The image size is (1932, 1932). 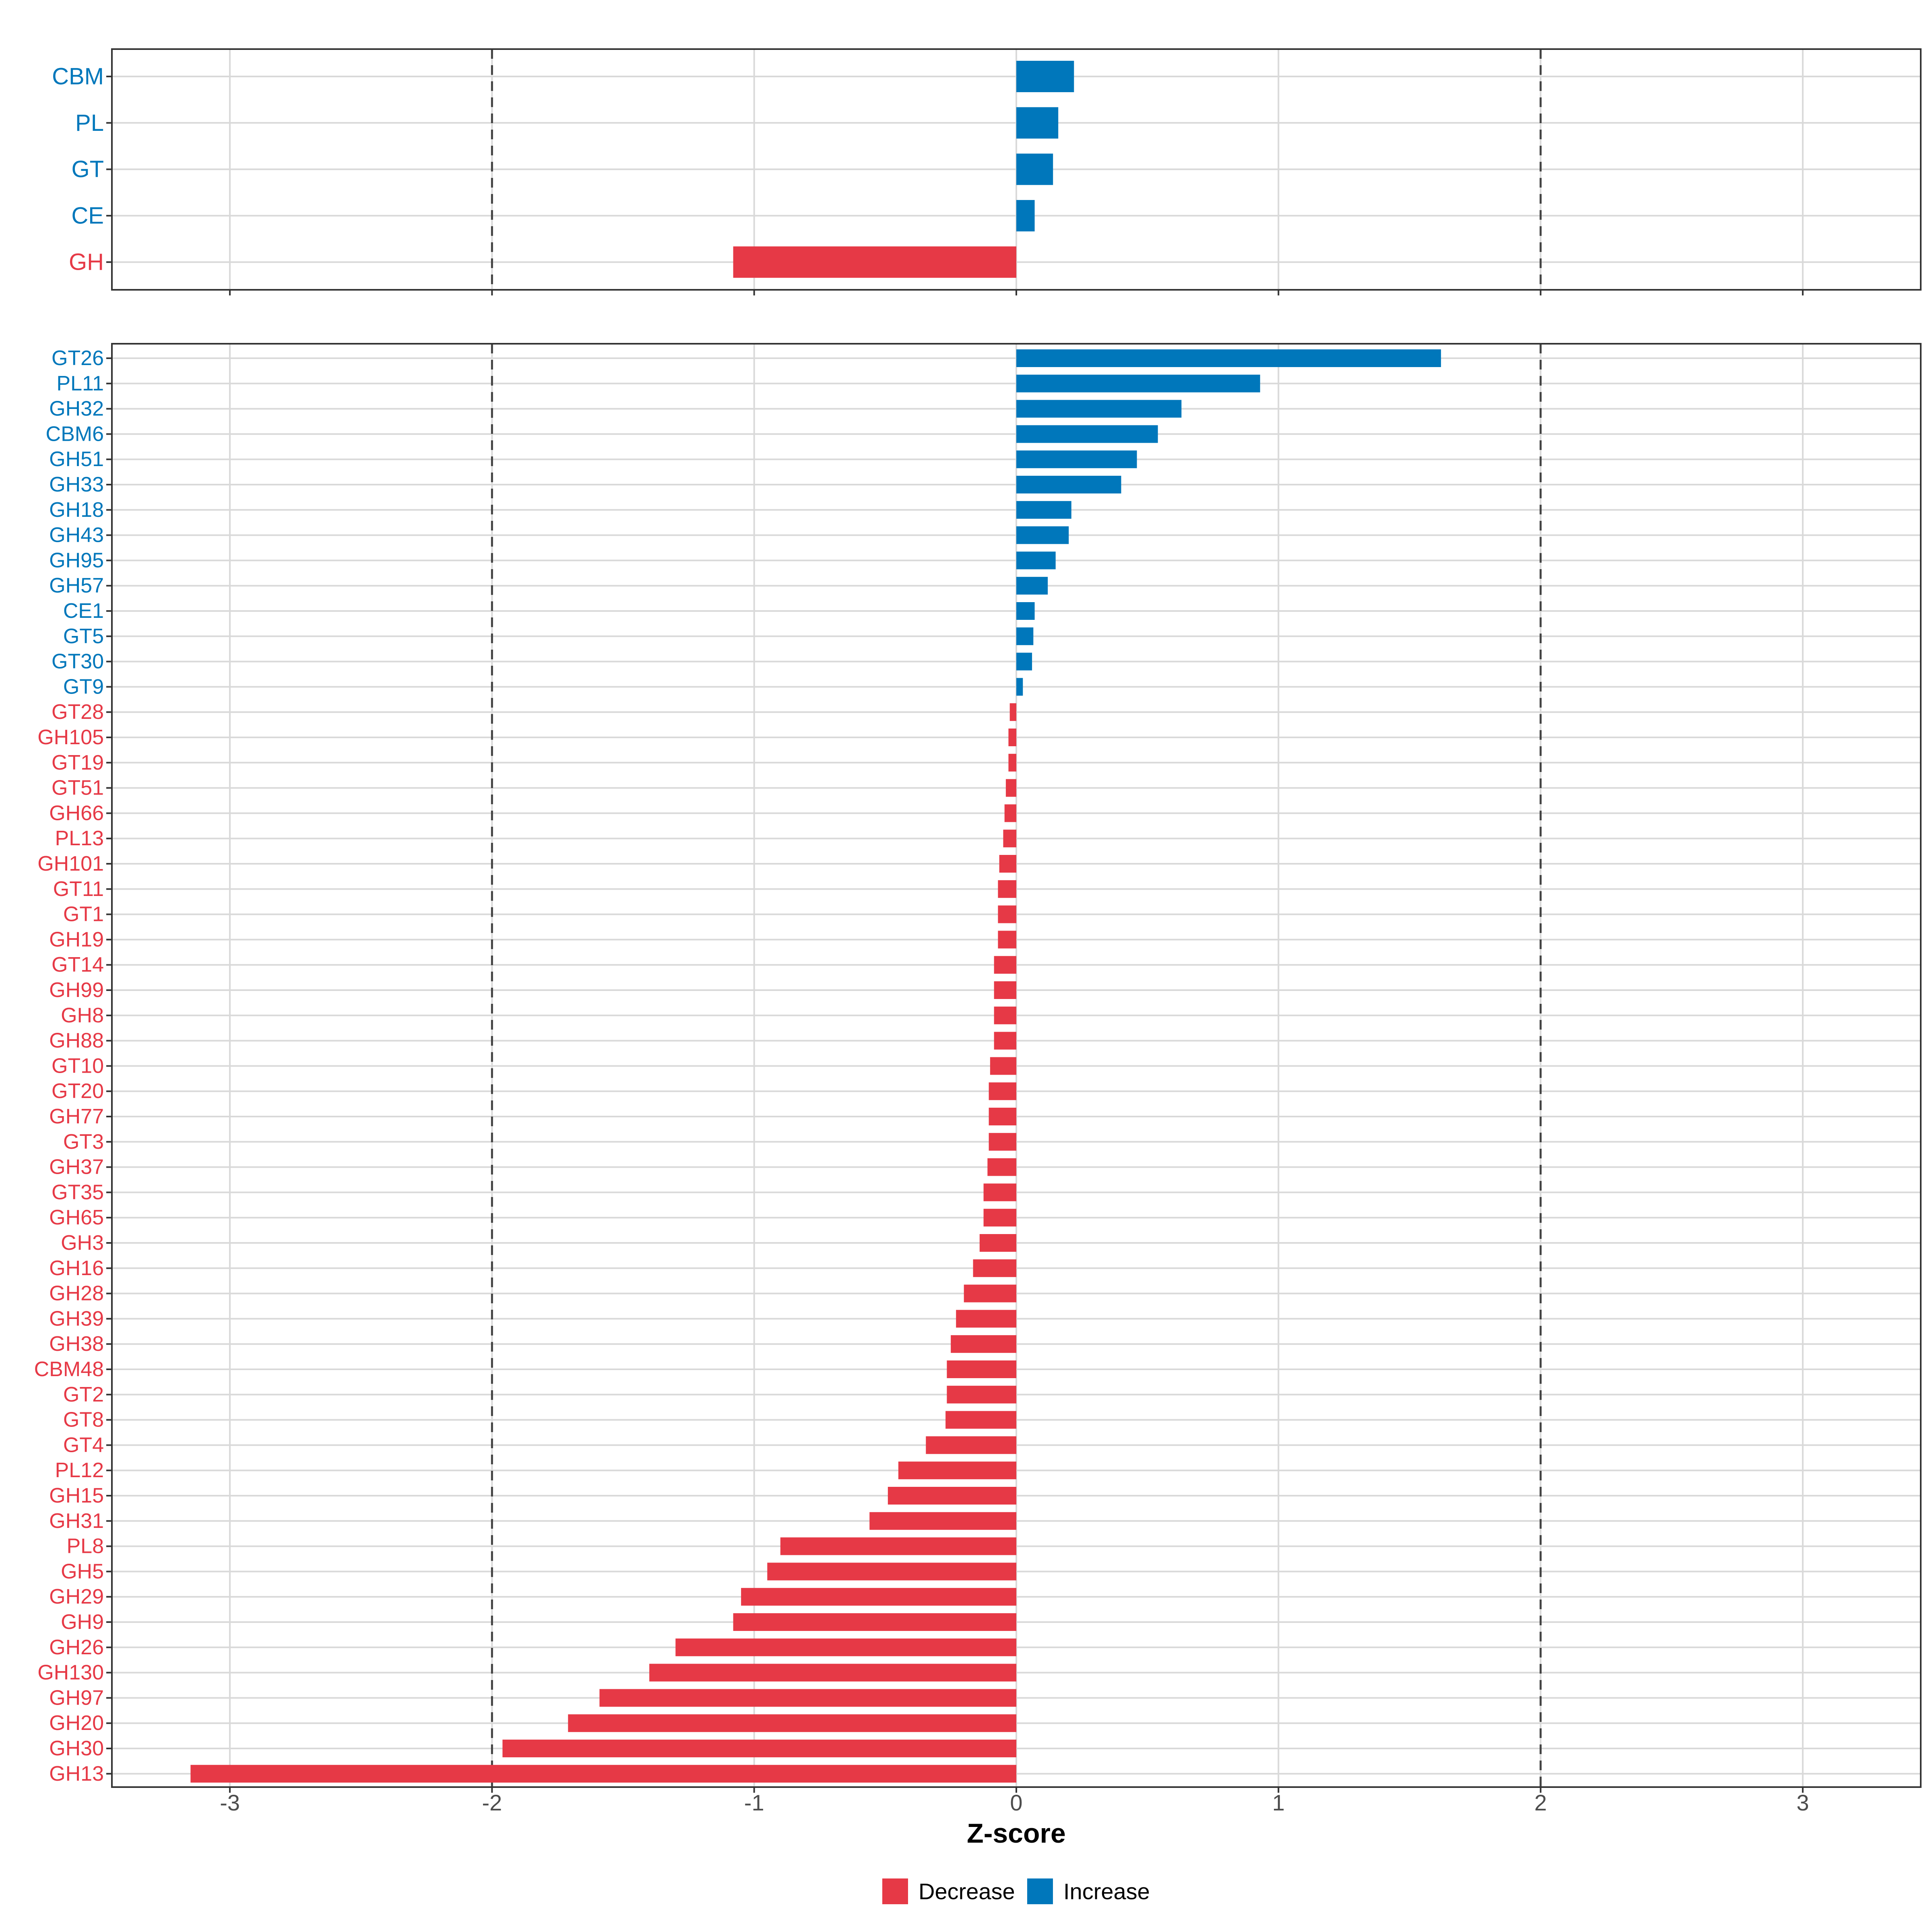 What do you see at coordinates (754, 1802) in the screenshot?
I see `x-tick-label: -1` at bounding box center [754, 1802].